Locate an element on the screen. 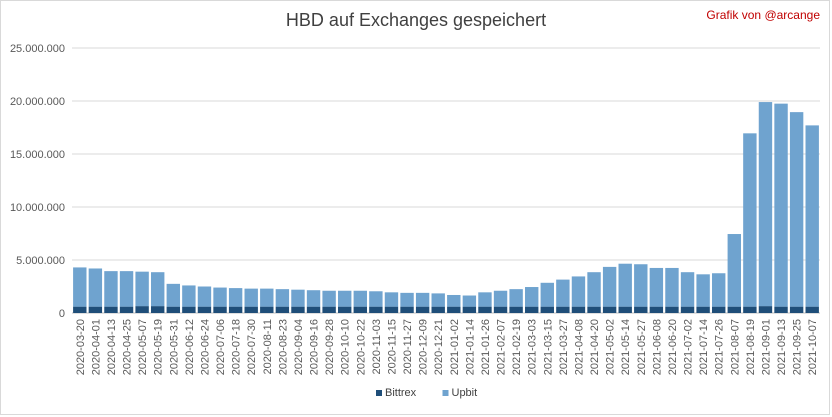 The image size is (832, 417). x-tick-label: 2020-04-13 is located at coordinates (112, 347).